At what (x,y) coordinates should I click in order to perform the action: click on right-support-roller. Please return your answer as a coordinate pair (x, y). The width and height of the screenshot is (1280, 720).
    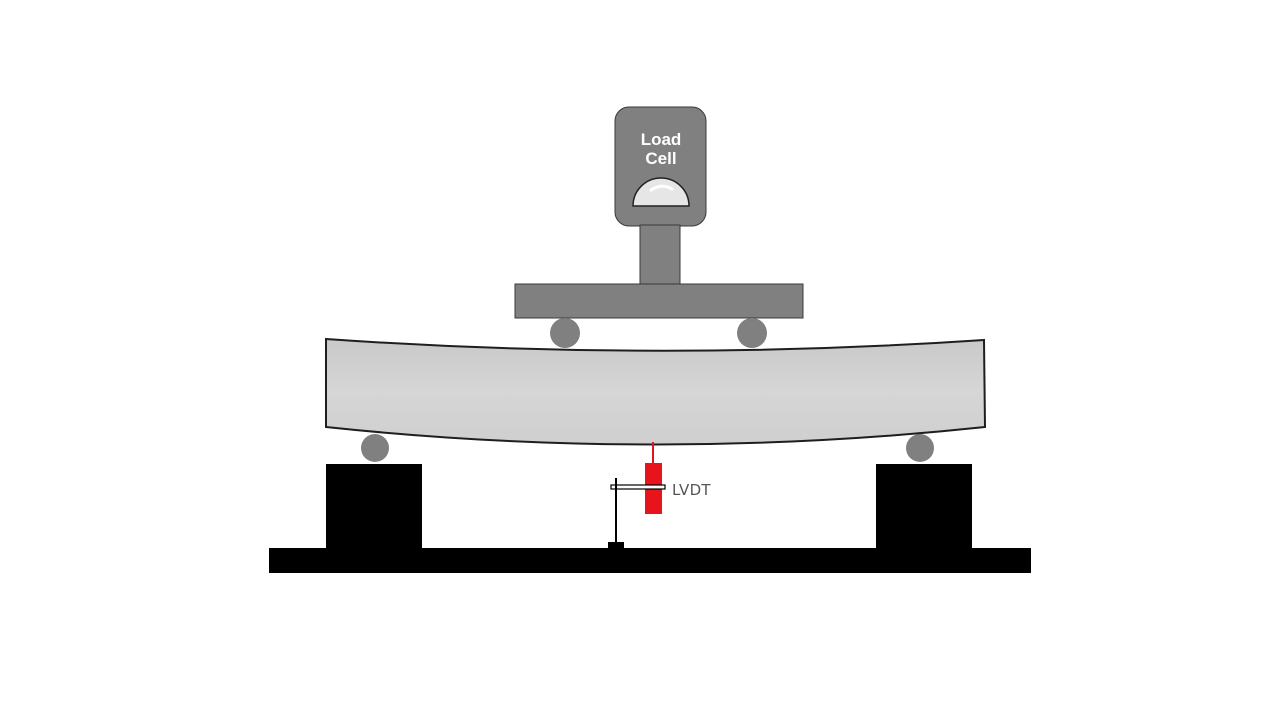
    Looking at the image, I should click on (920, 448).